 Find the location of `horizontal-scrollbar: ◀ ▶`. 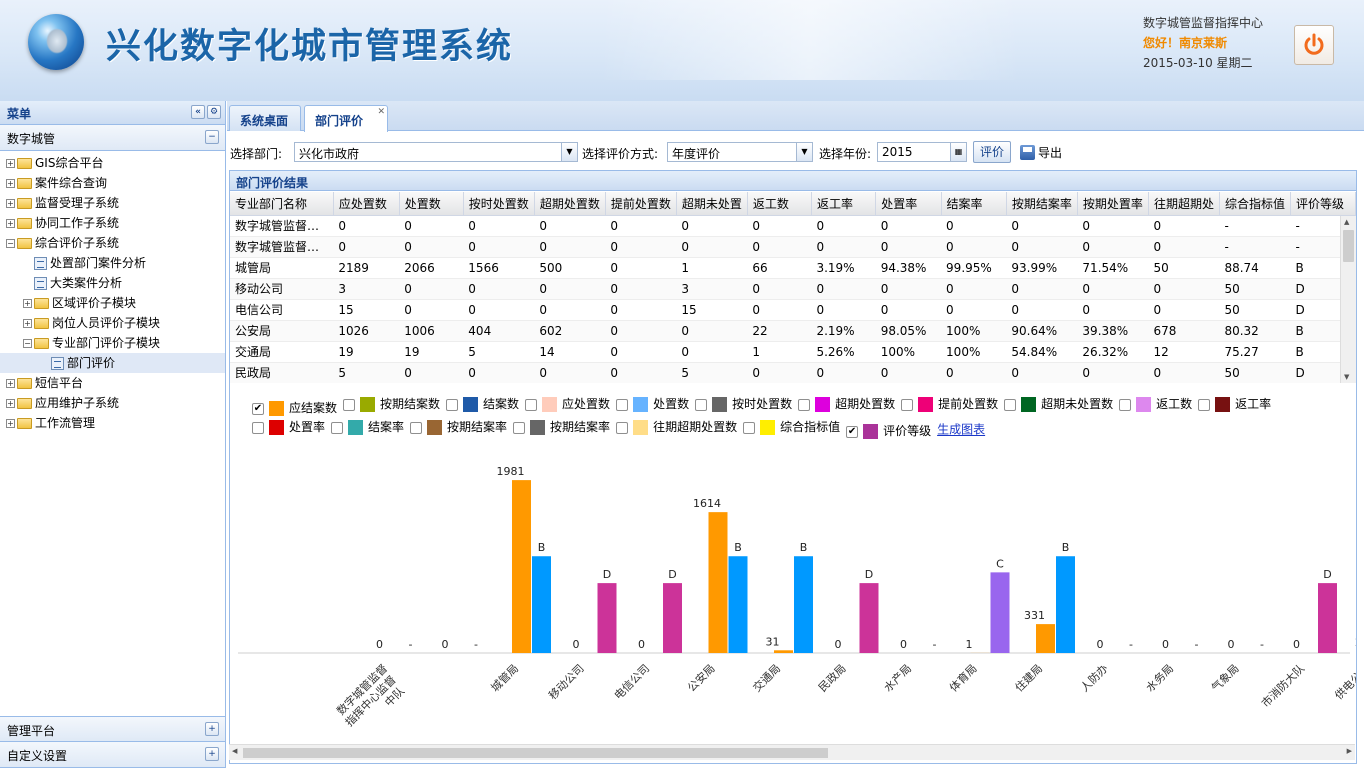

horizontal-scrollbar: ◀ ▶ is located at coordinates (792, 752).